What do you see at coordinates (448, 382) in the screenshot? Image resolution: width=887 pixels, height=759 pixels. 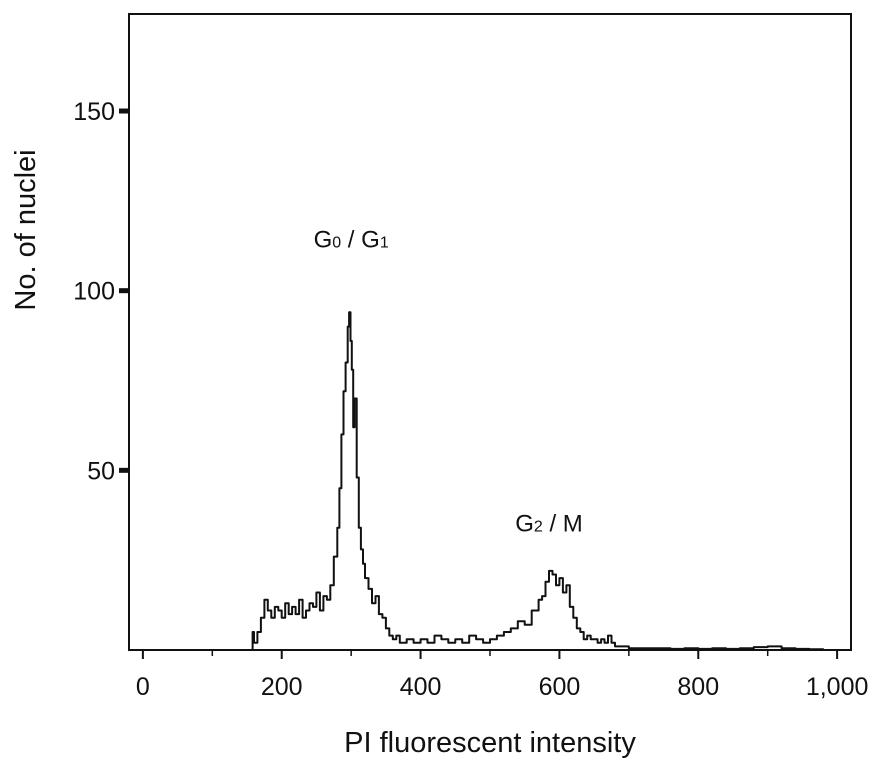 I see `peak-annotations: G0 / G1 G2 / M` at bounding box center [448, 382].